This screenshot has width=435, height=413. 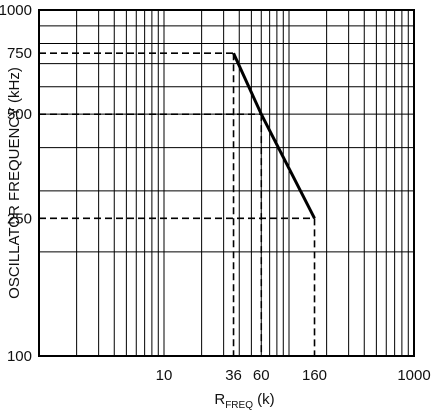 What do you see at coordinates (219, 399) in the screenshot?
I see `x-axis-label-main: R` at bounding box center [219, 399].